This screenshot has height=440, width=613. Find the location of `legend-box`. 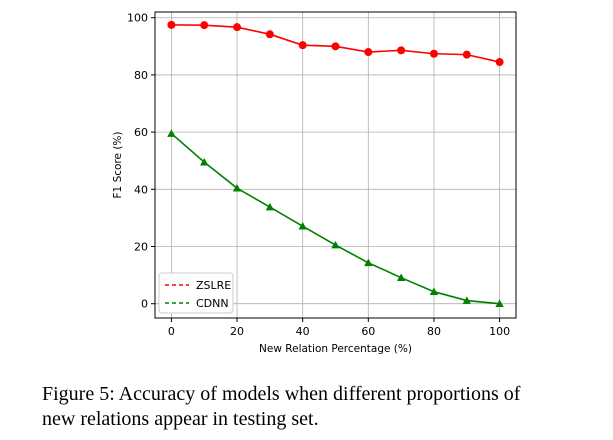

legend-box is located at coordinates (196, 293).